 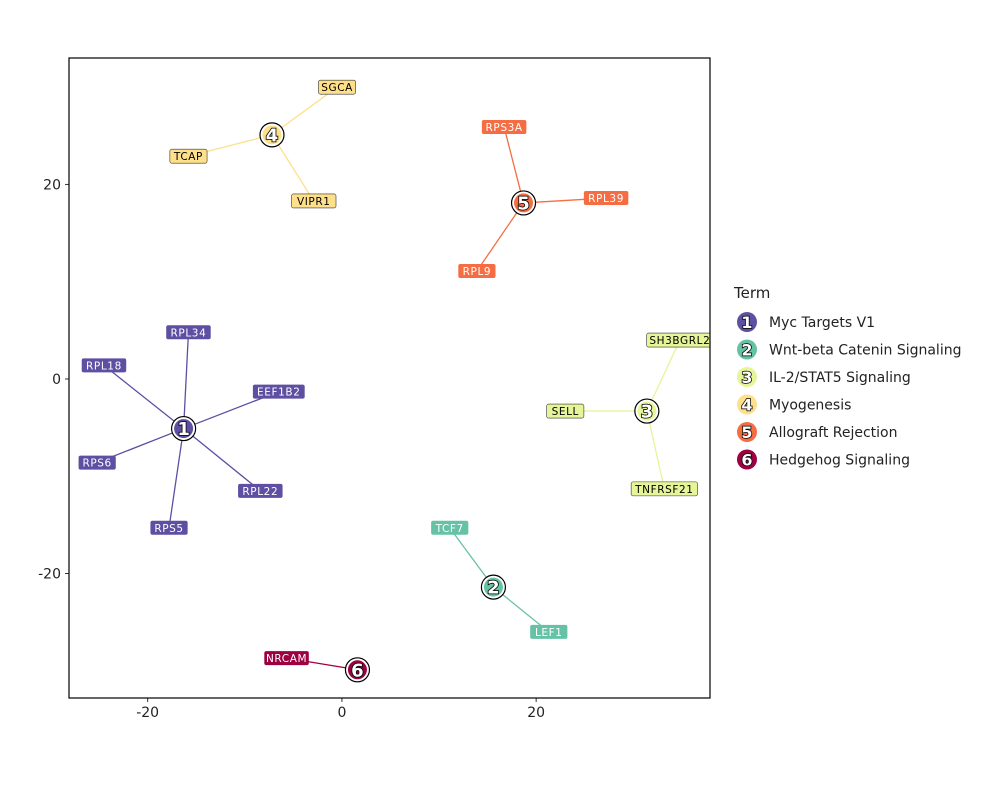 I want to click on gene-label: SGCA, so click(x=337, y=88).